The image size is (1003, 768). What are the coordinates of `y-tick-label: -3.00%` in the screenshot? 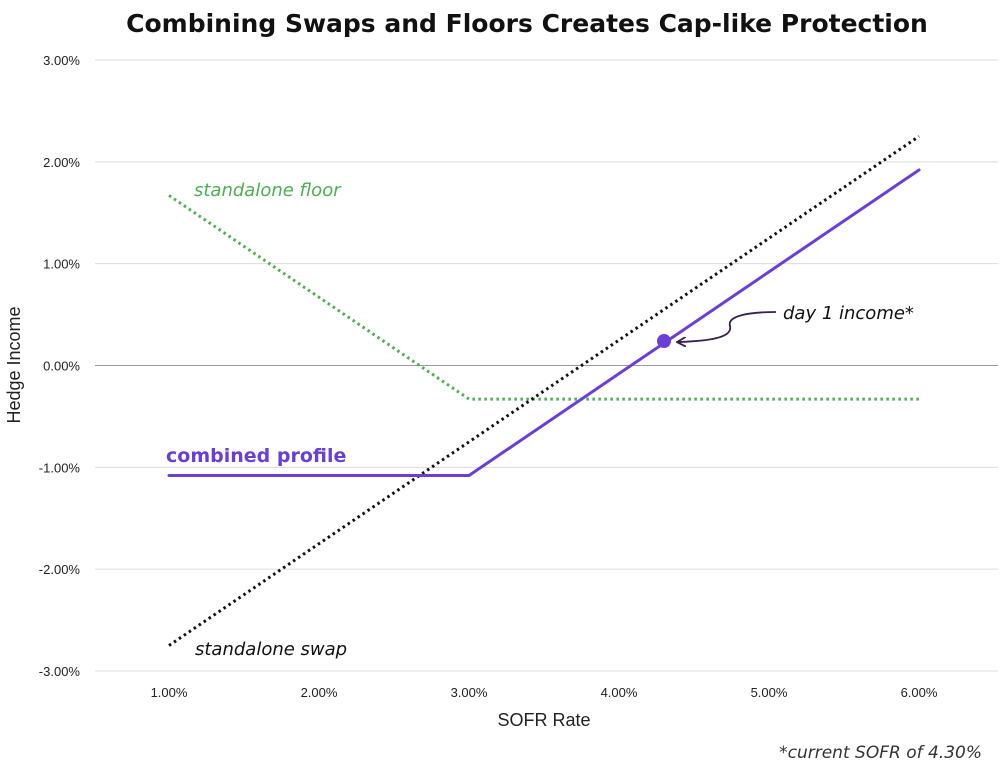 It's located at (60, 671).